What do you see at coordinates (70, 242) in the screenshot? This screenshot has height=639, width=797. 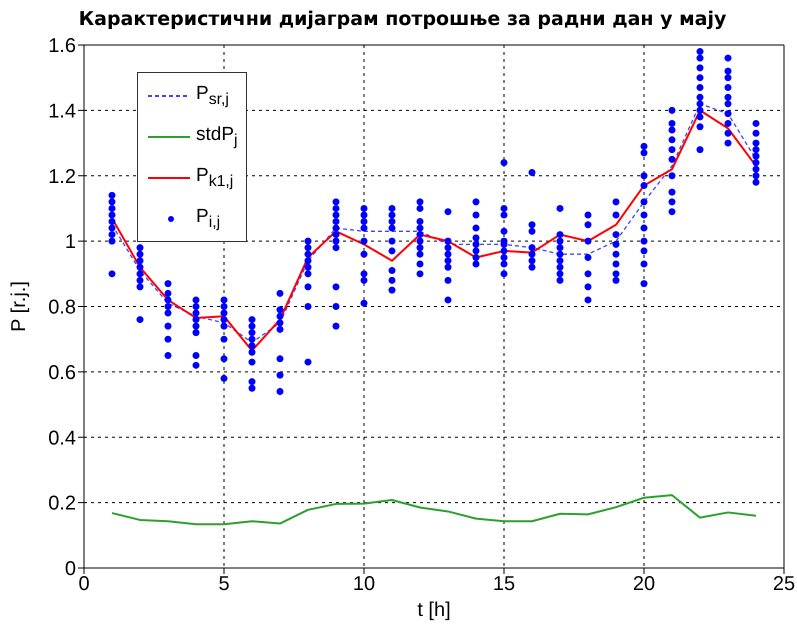 I see `y-tick-label: 1` at bounding box center [70, 242].